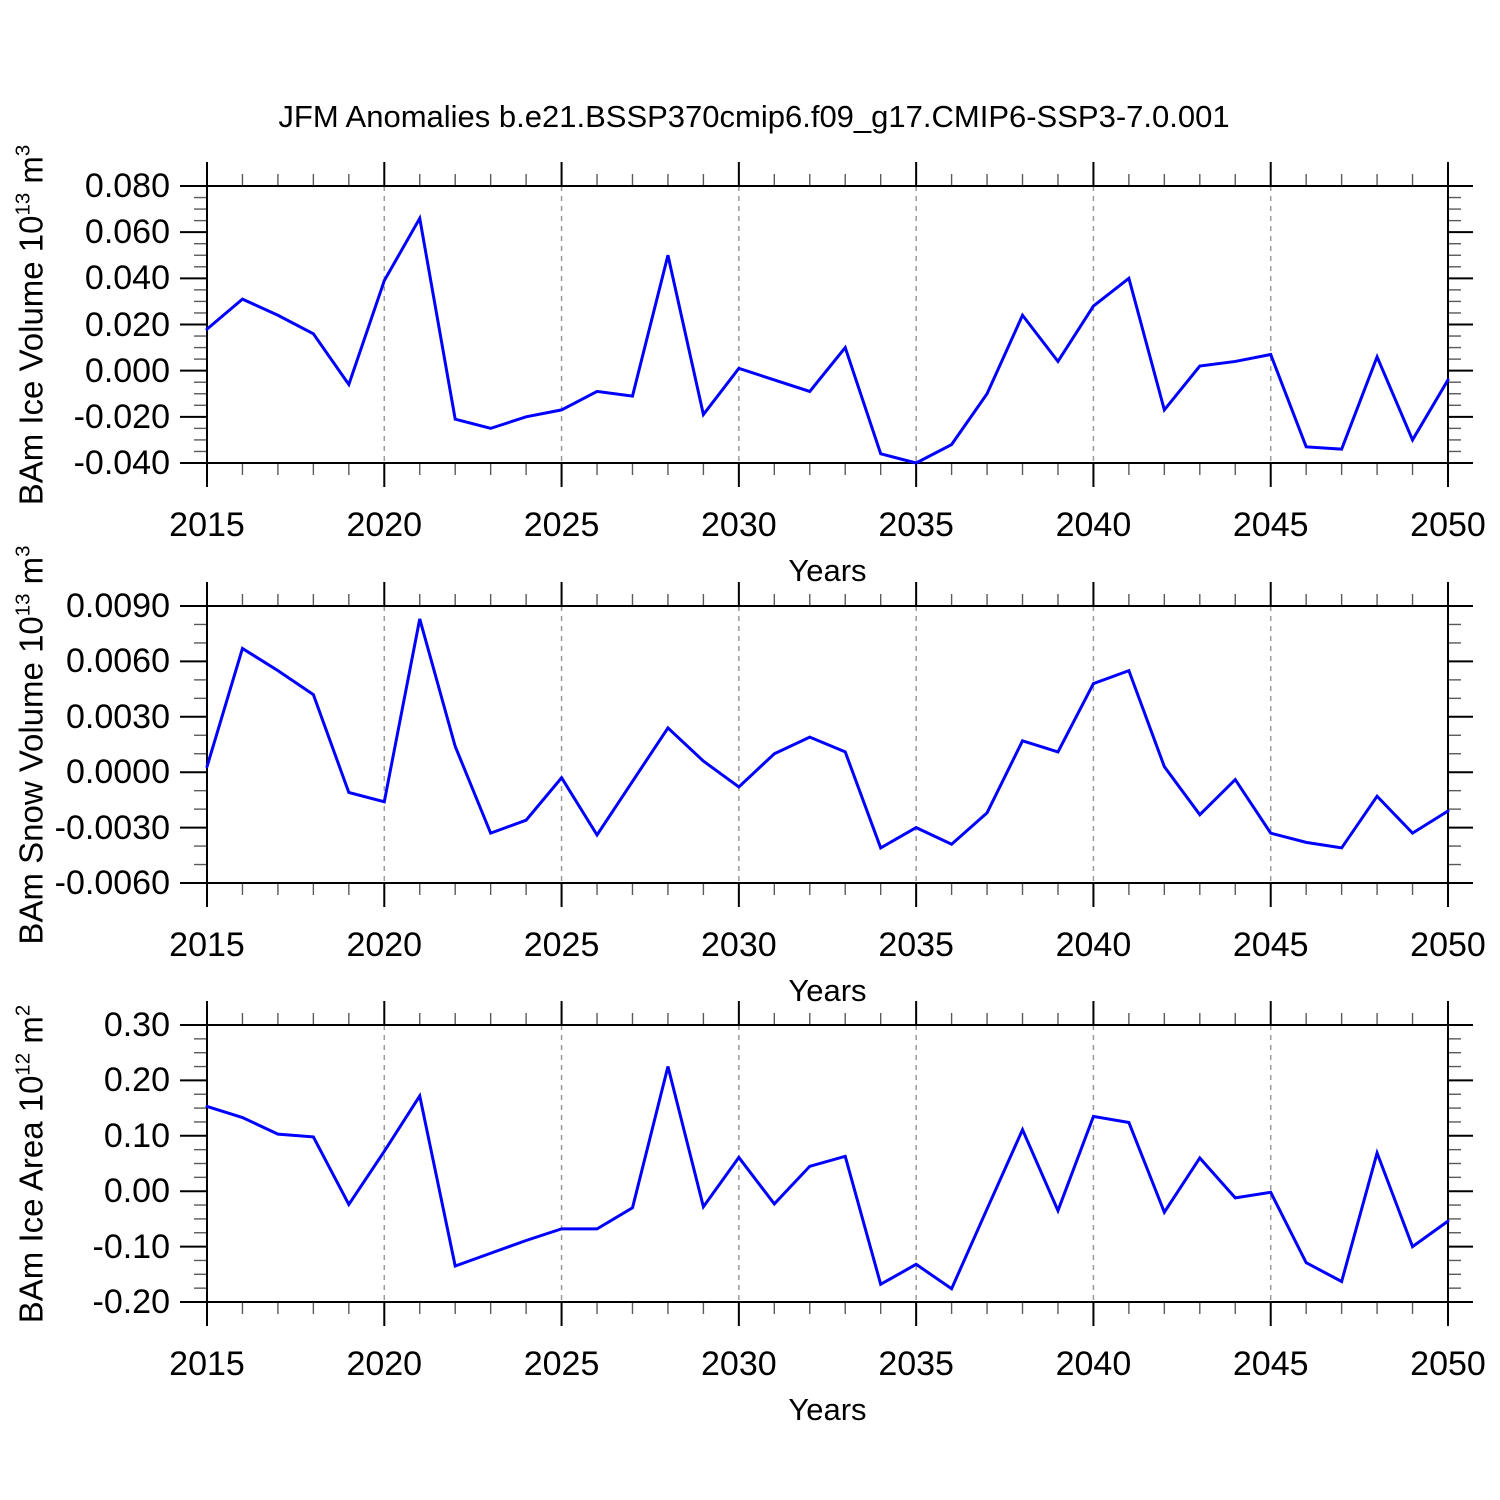 The height and width of the screenshot is (1500, 1500). I want to click on y-tick-label: 0.20, so click(136, 1080).